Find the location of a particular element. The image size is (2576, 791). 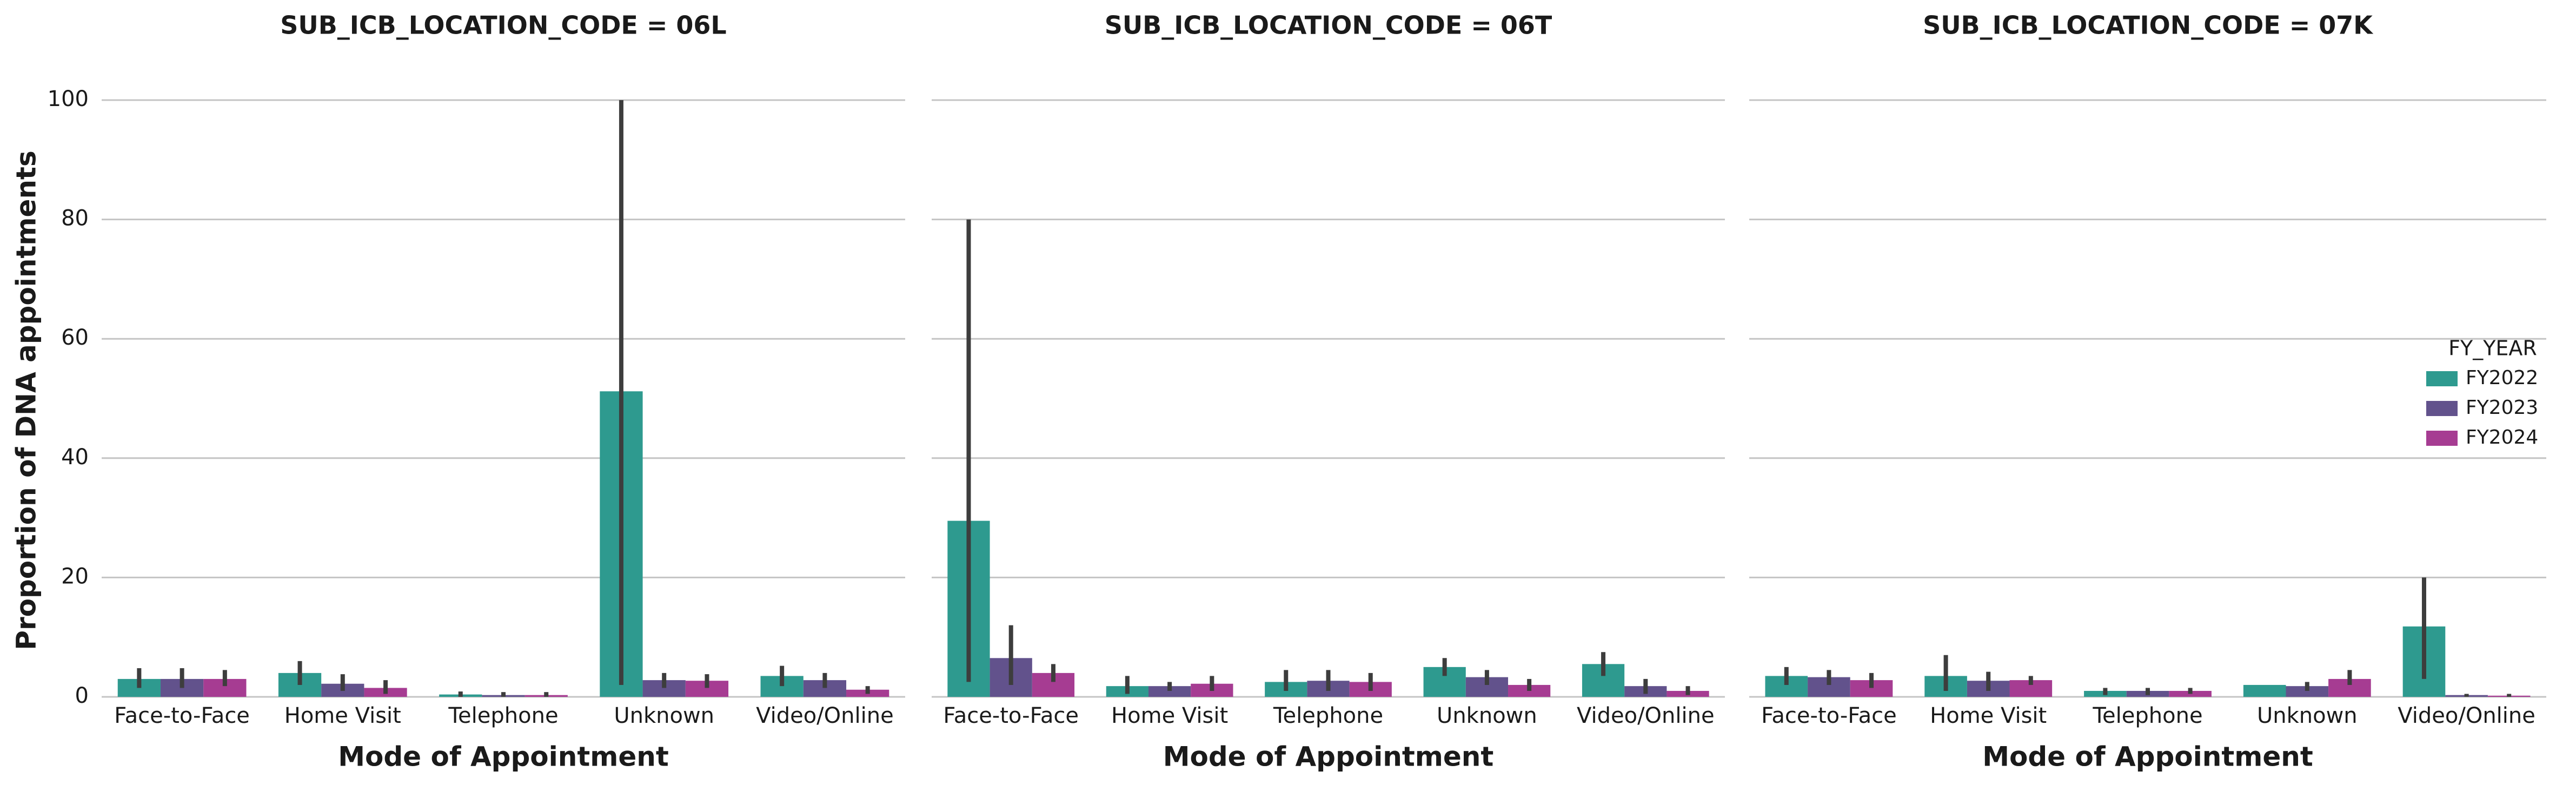

y-tick-label: 100 is located at coordinates (68, 99).